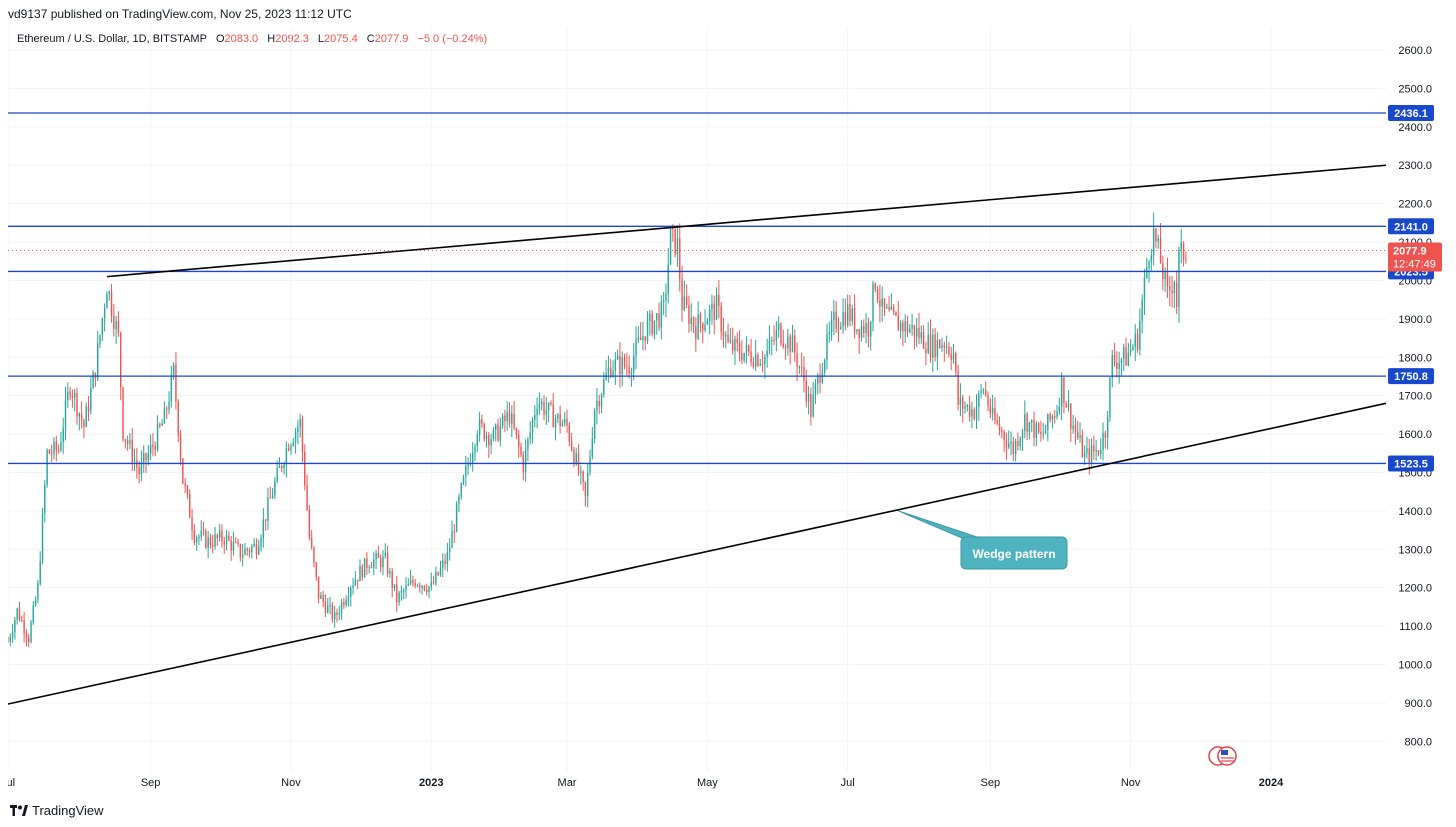  What do you see at coordinates (1418, 704) in the screenshot?
I see `y-tick-label: 900.0` at bounding box center [1418, 704].